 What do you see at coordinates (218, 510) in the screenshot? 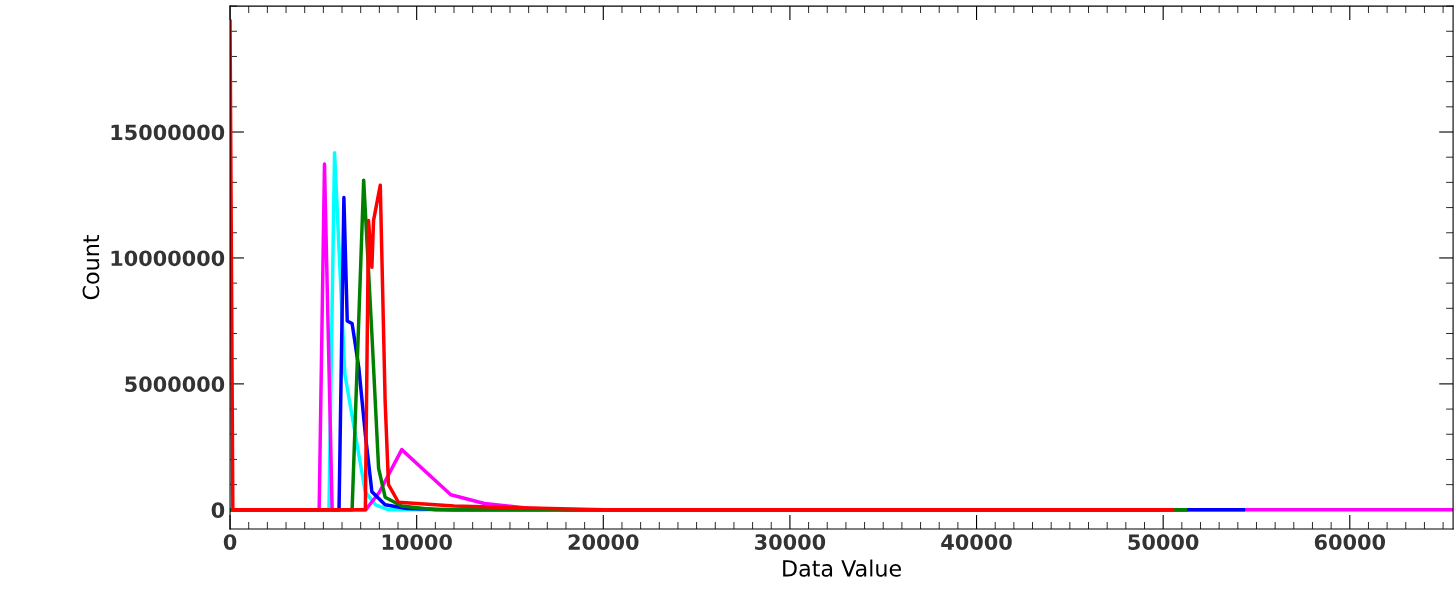
I see `y-tick-label: 0` at bounding box center [218, 510].